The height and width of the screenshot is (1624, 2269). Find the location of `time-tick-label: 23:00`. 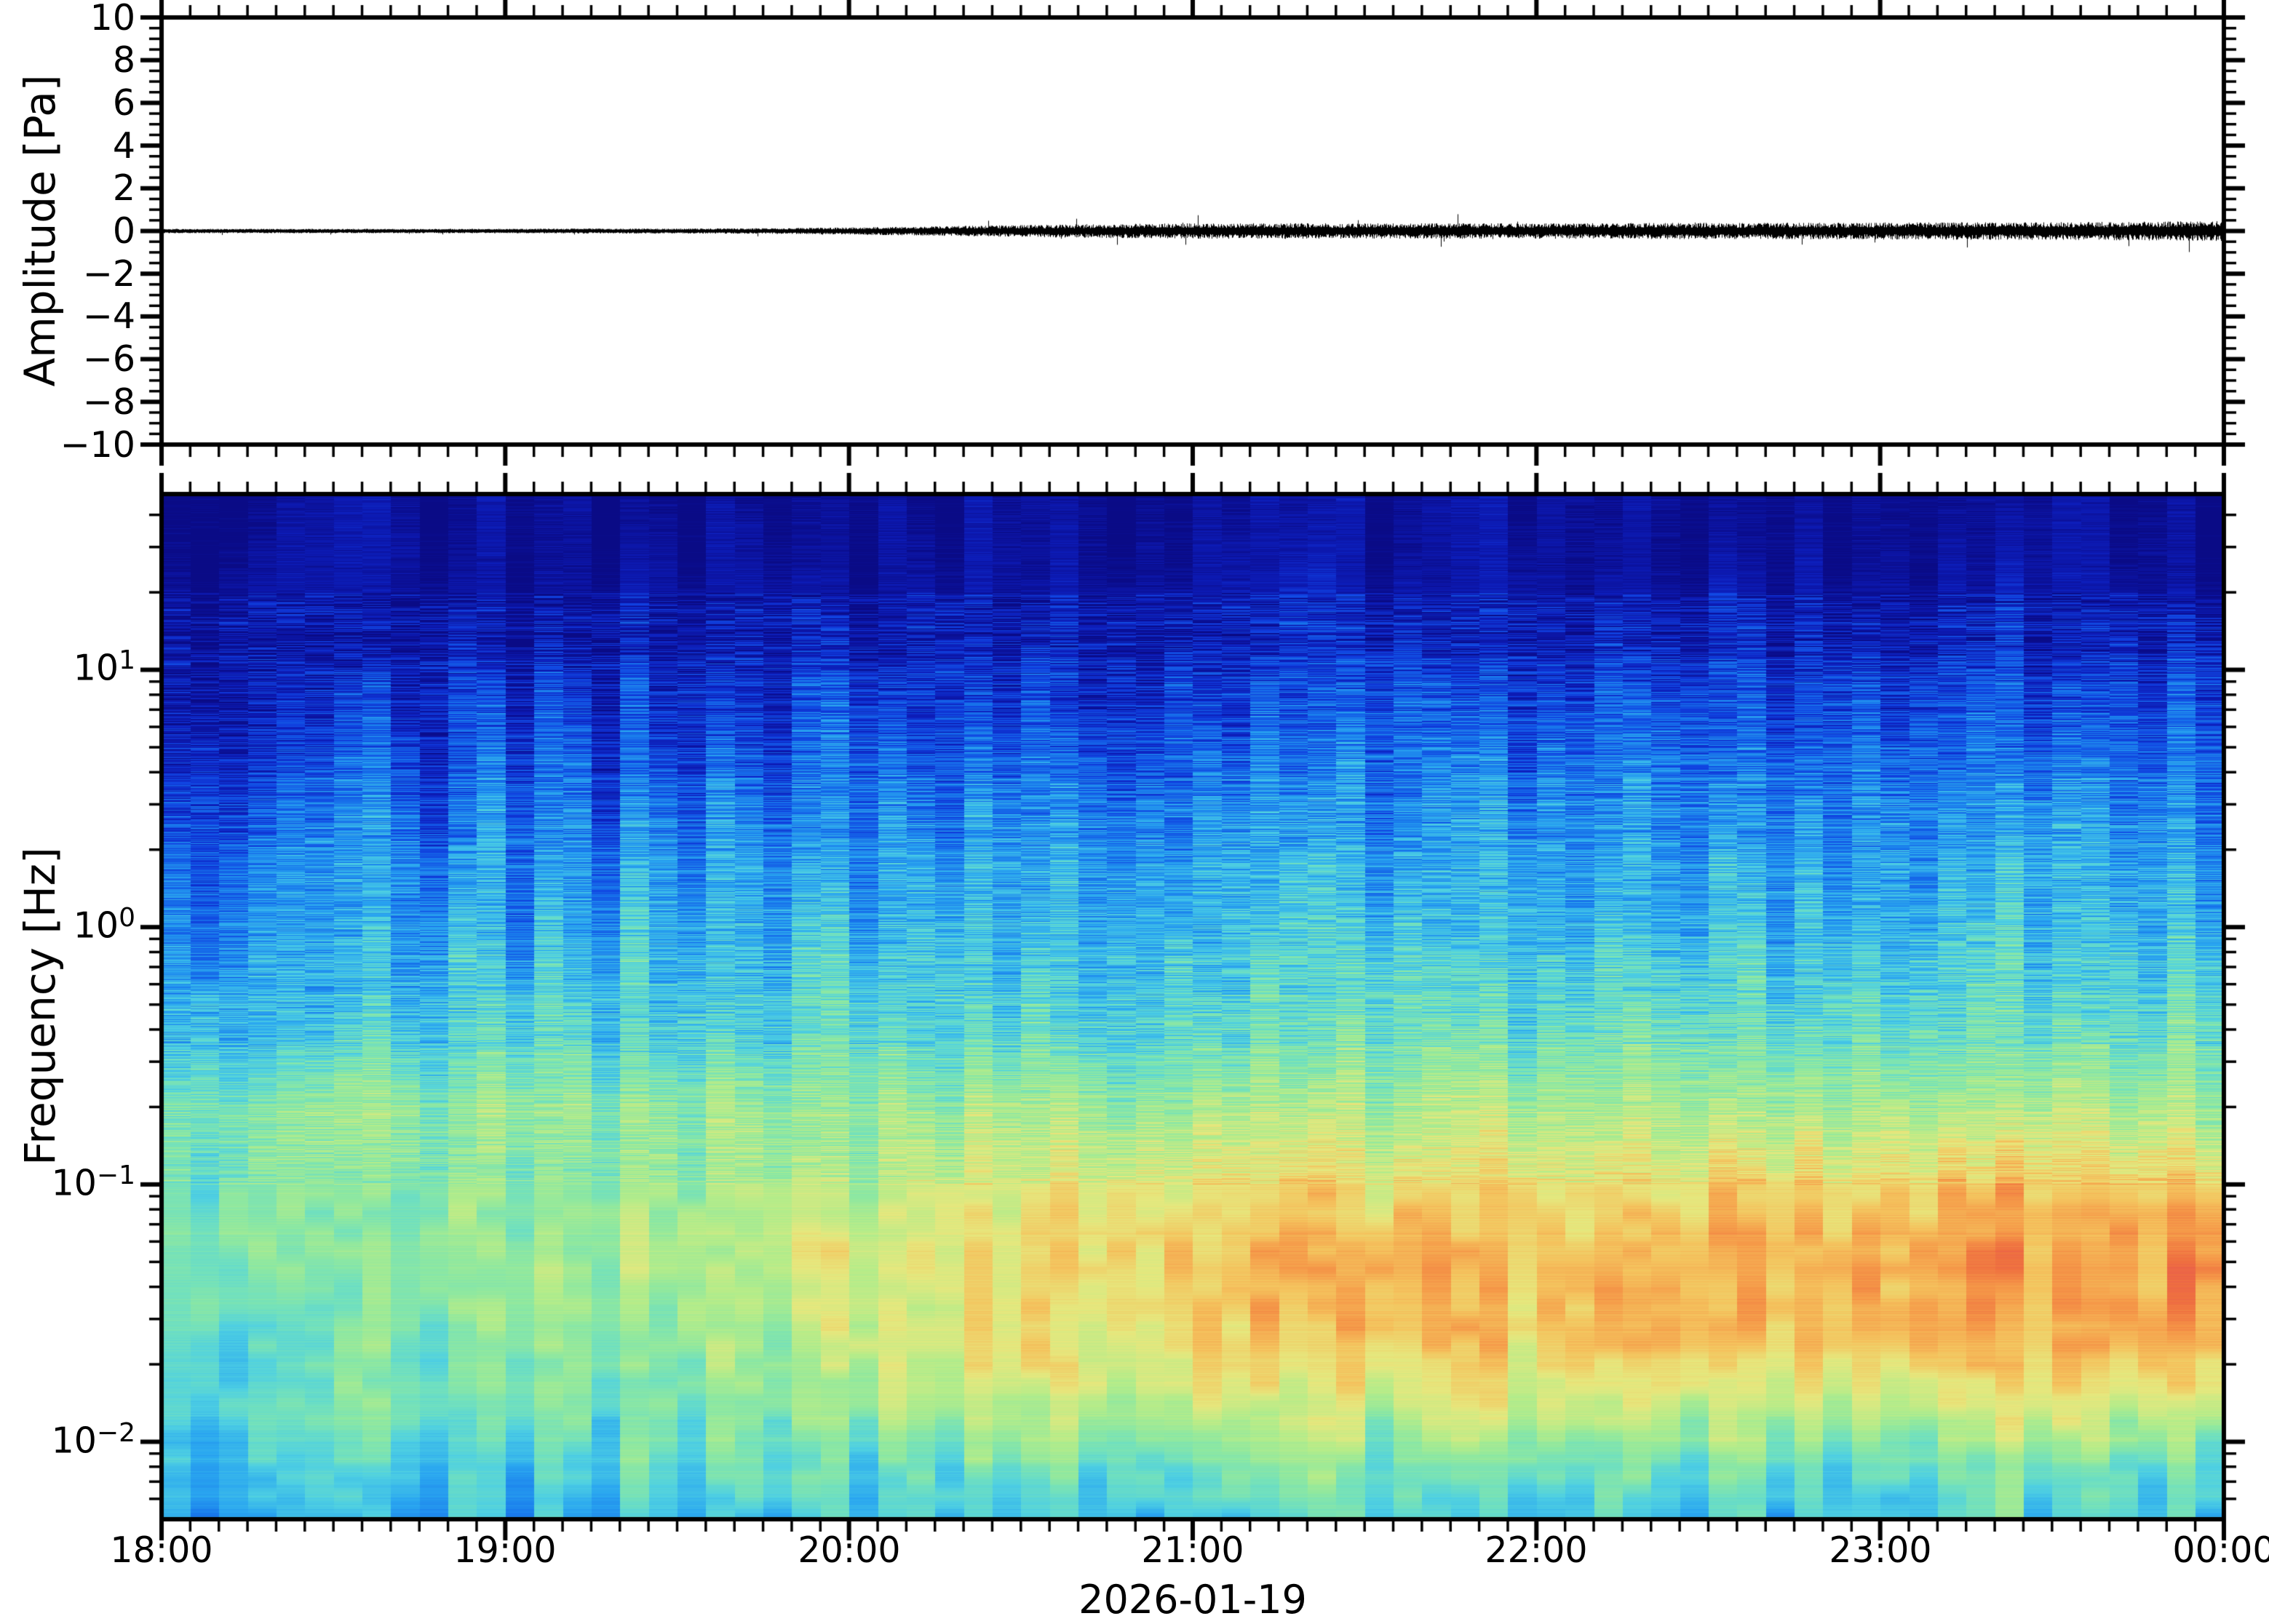

time-tick-label: 23:00 is located at coordinates (1881, 1550).